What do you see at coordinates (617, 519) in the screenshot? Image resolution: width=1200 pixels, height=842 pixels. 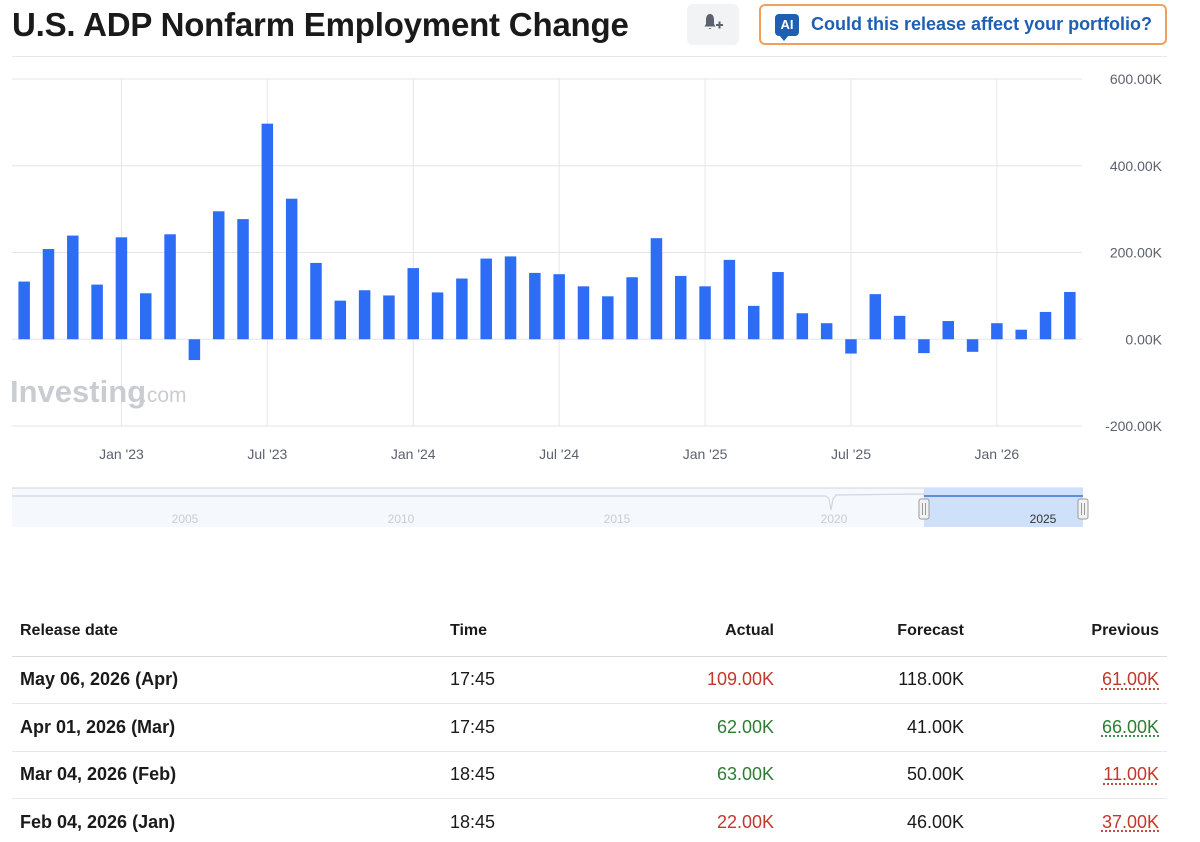 I see `navigator-label-2015: 2015` at bounding box center [617, 519].